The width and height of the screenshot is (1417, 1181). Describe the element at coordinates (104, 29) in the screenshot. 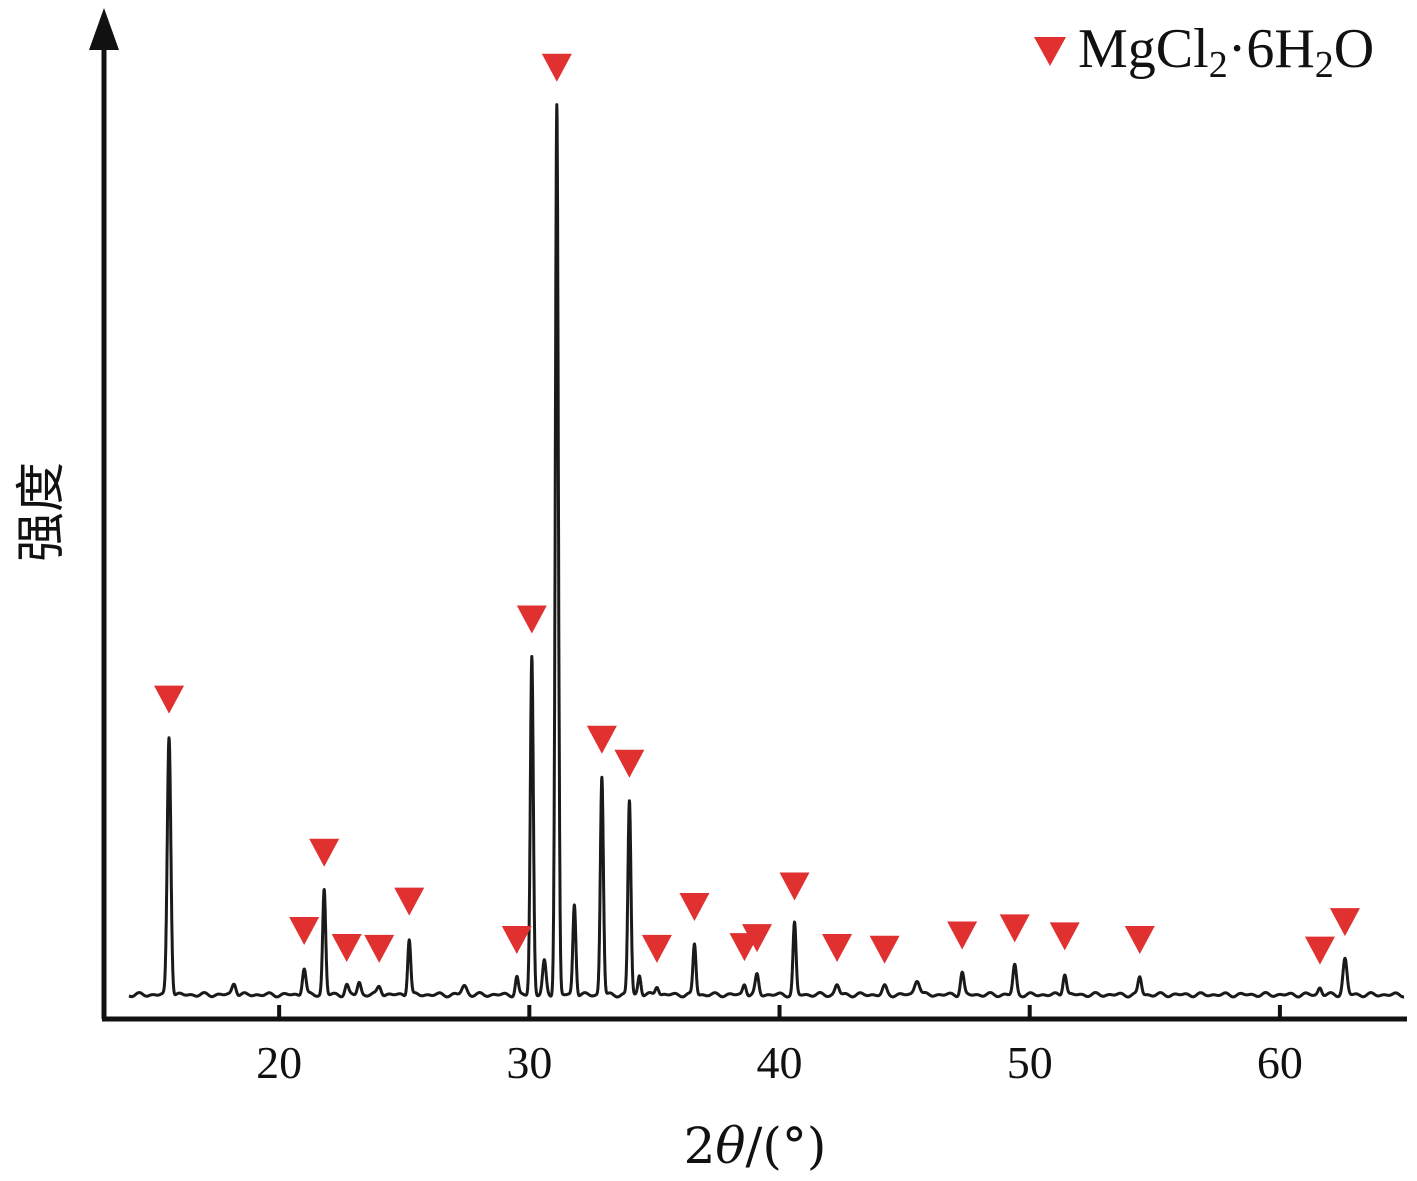

I see `y-axis-arrow` at that location.